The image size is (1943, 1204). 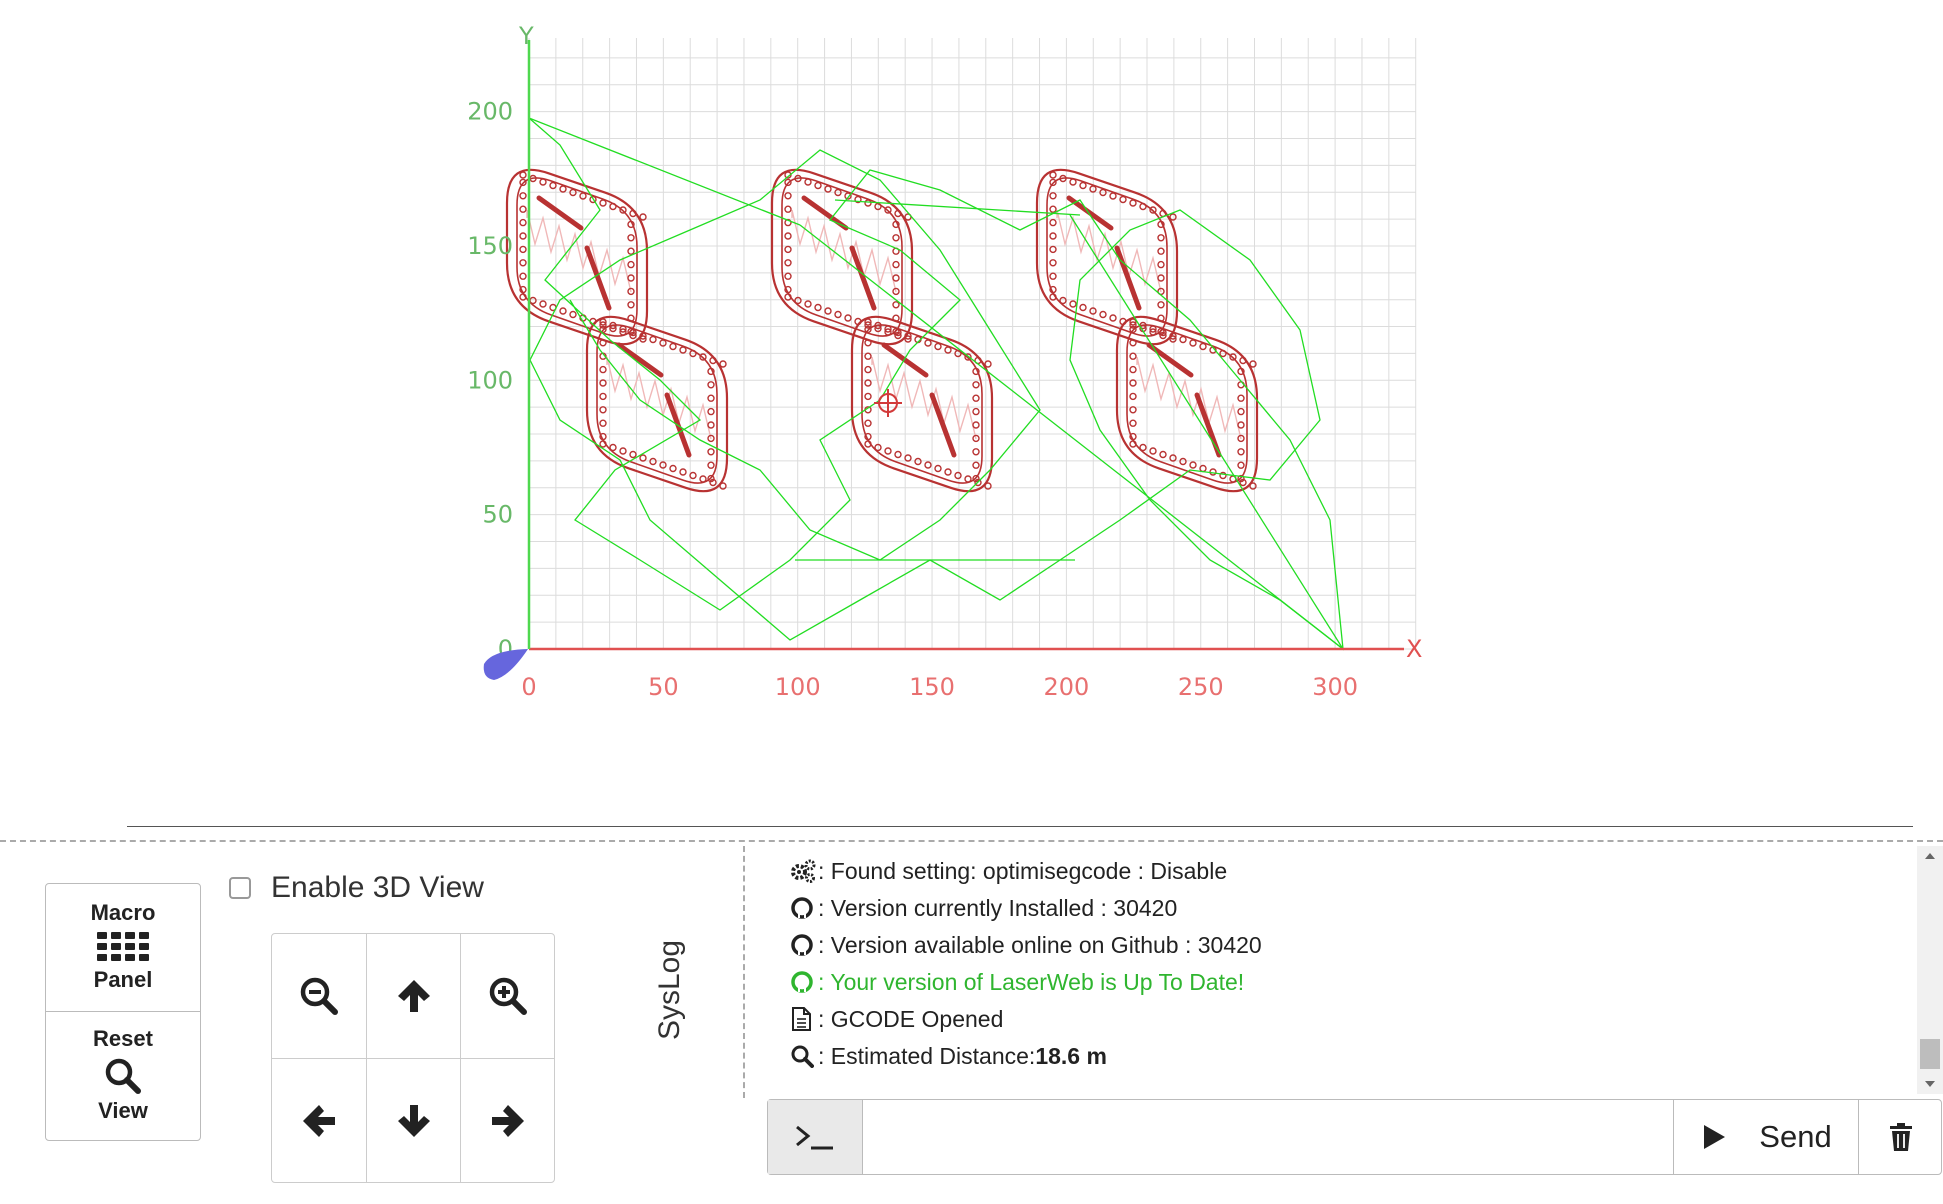 I want to click on caret-up-icon, so click(x=1930, y=856).